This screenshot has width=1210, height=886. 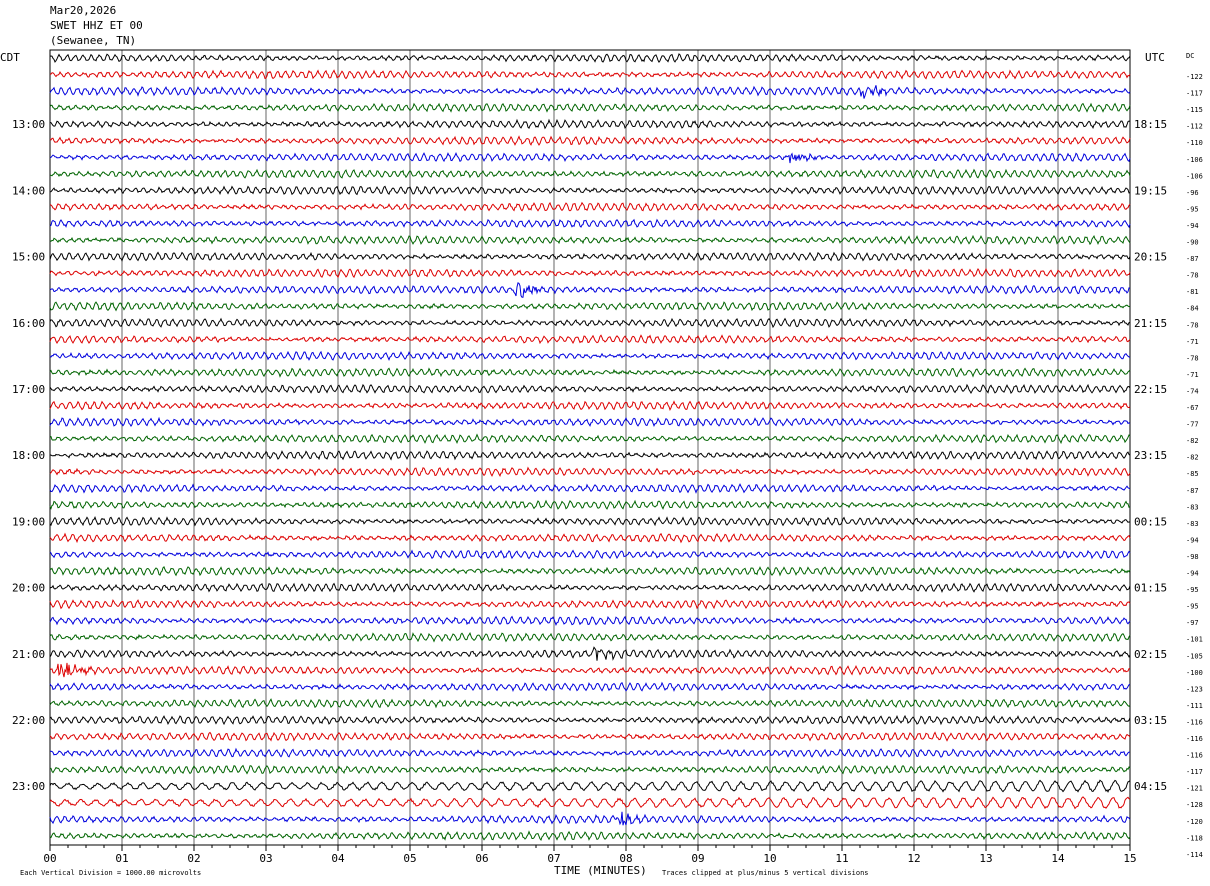 I want to click on right-hour-label: 04:15, so click(x=1150, y=786).